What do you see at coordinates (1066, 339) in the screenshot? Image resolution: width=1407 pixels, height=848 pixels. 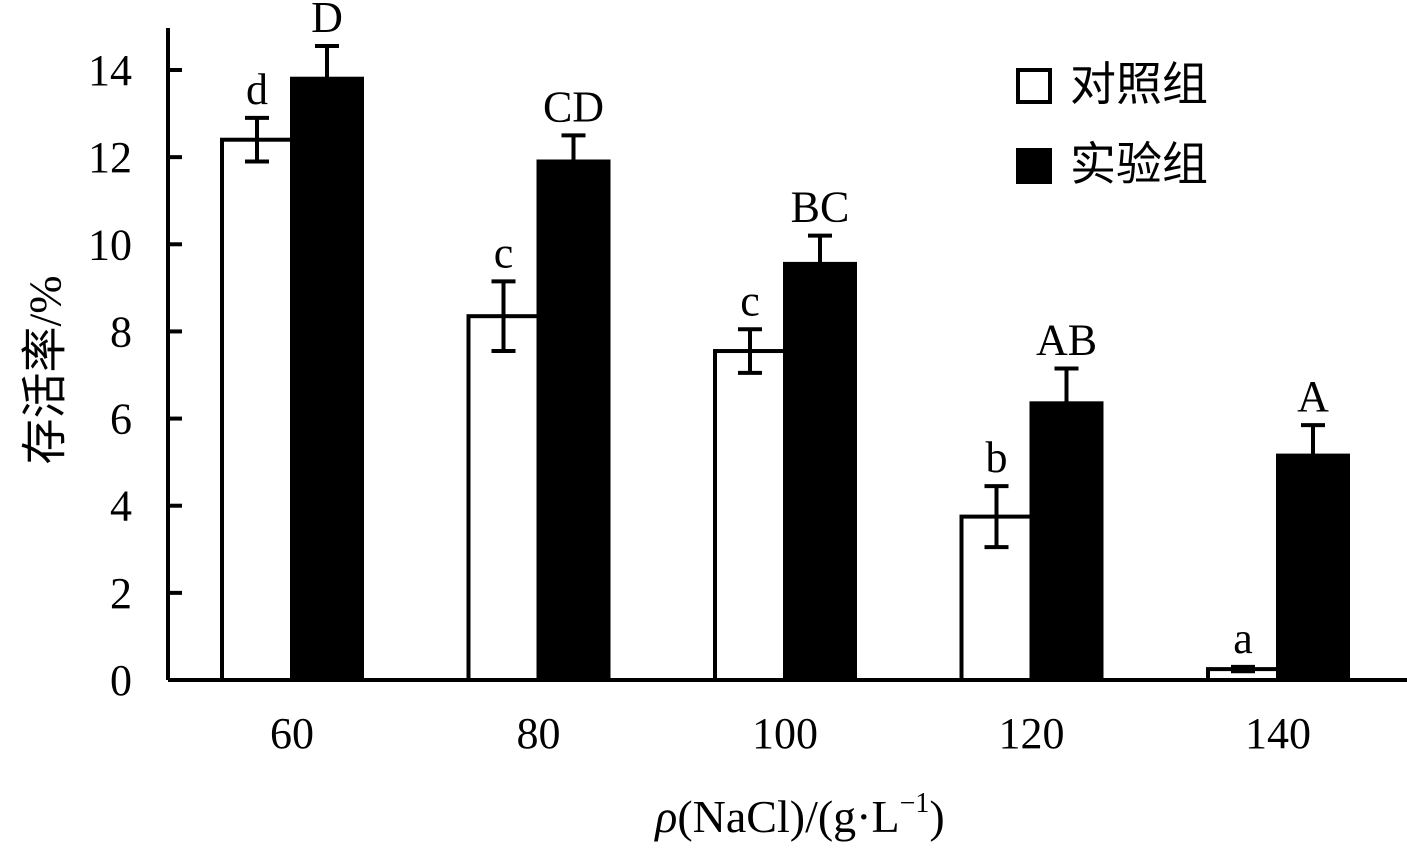 I see `significance-label: AB` at bounding box center [1066, 339].